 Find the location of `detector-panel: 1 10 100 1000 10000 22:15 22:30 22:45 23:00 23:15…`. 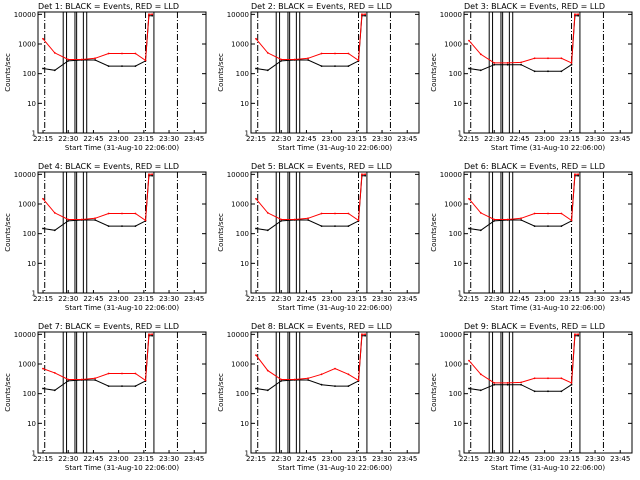

detector-panel: 1 10 100 1000 10000 22:15 22:30 22:45 23:00 23:15… is located at coordinates (319, 400).